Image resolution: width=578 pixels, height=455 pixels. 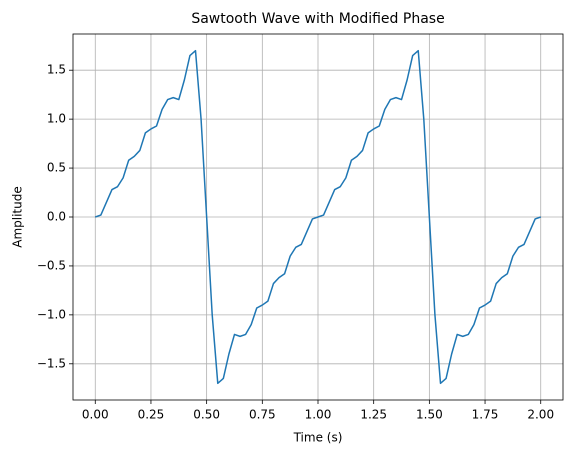 What do you see at coordinates (429, 415) in the screenshot?
I see `x-tick-label: 1.50` at bounding box center [429, 415].